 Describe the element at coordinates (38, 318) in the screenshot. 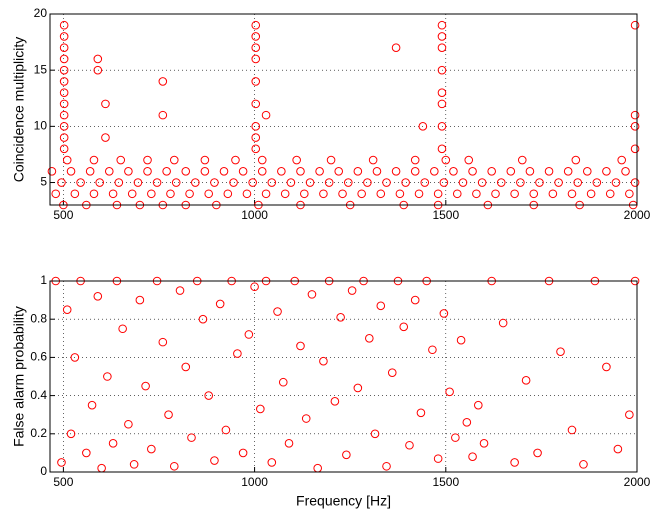

I see `y-tick-label: 0.8` at that location.